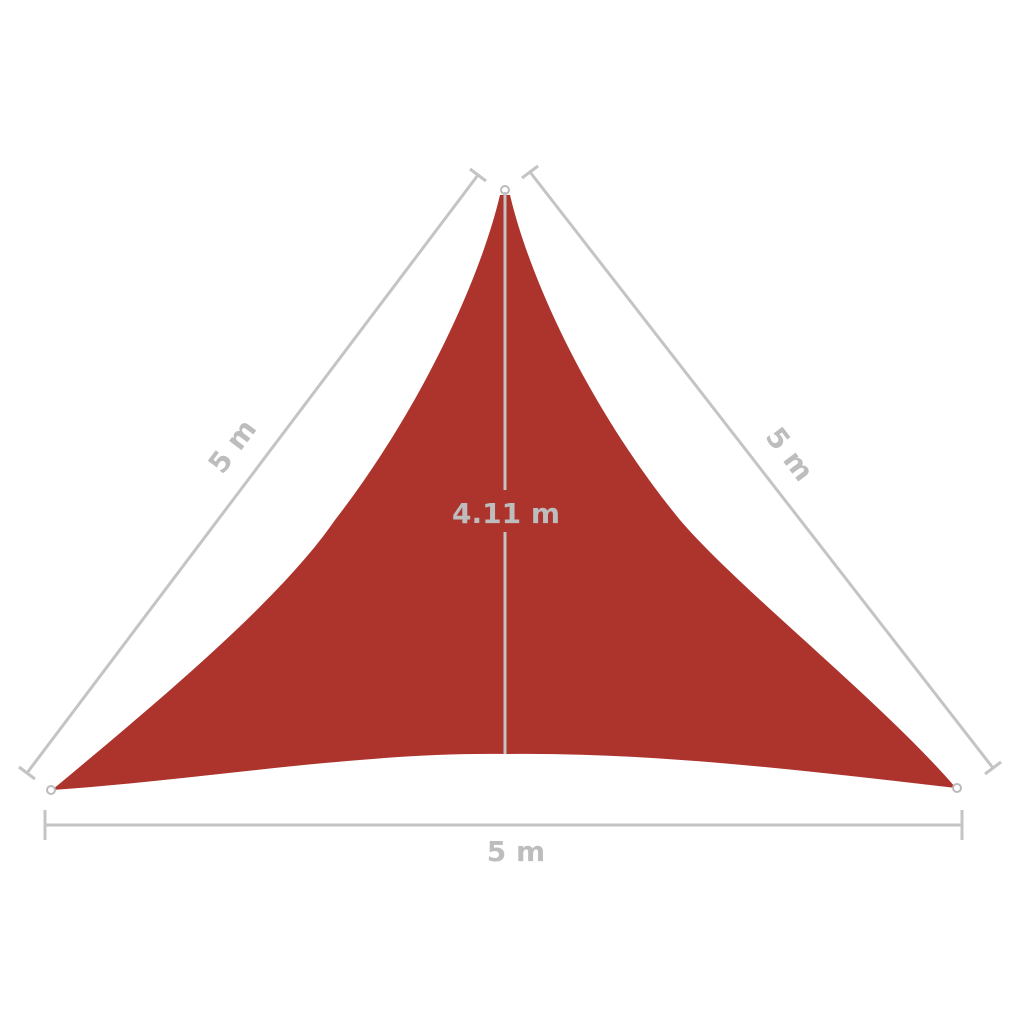  What do you see at coordinates (506, 513) in the screenshot?
I see `height-label: 4.11 m` at bounding box center [506, 513].